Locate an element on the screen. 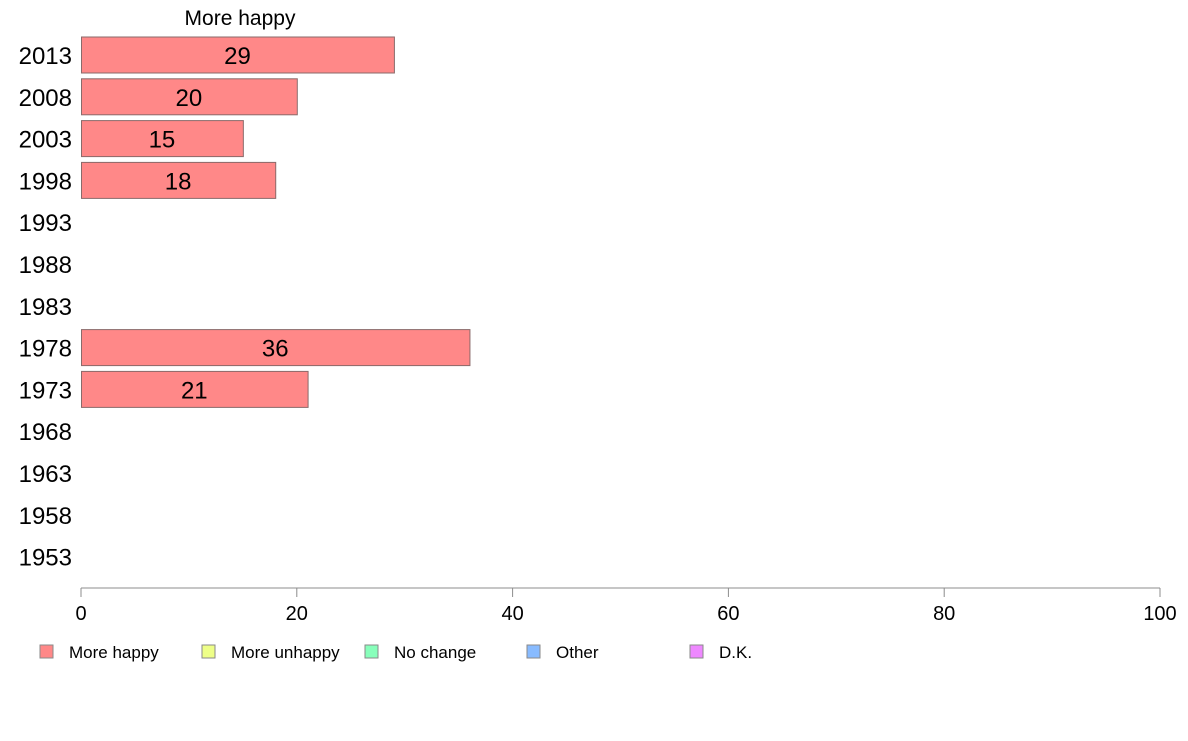 The width and height of the screenshot is (1188, 741). data-label: 29 is located at coordinates (237, 56).